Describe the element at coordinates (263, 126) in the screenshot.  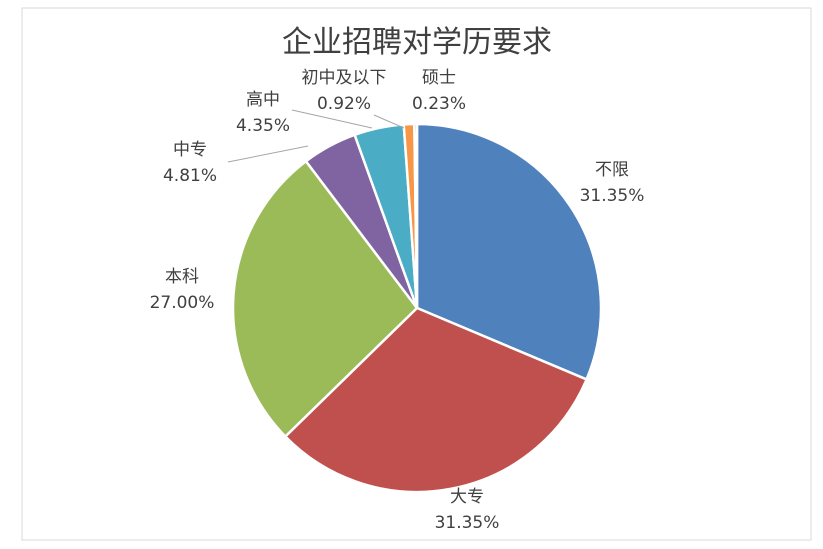
I see `value-label: 4.35%` at that location.